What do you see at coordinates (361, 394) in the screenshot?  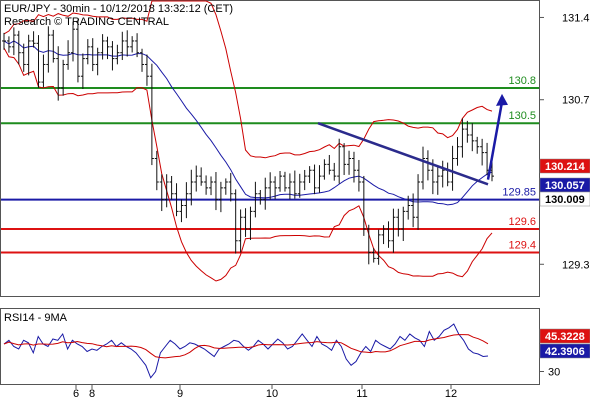 I see `x-tick-label: 11` at bounding box center [361, 394].